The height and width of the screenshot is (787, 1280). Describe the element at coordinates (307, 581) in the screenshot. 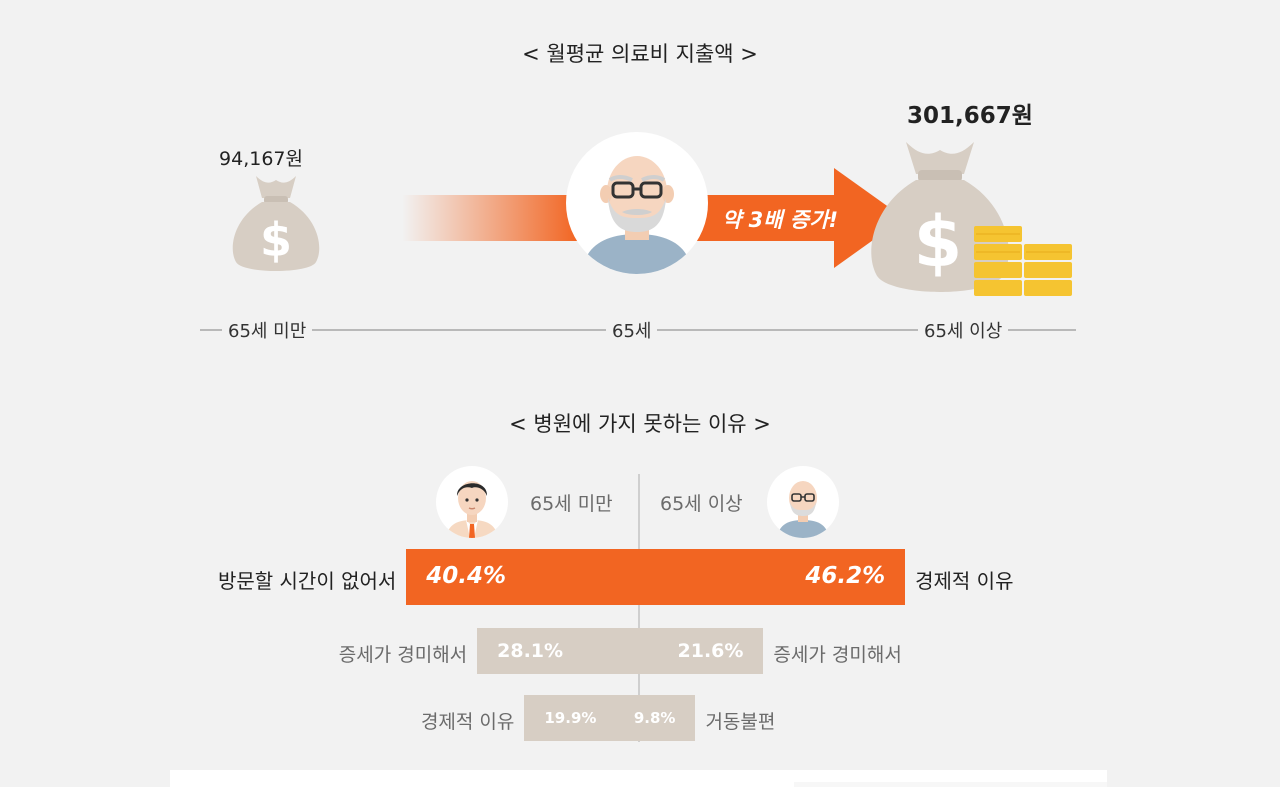

I see `under65-reason-label-1: 방문할 시간이 없어서` at that location.